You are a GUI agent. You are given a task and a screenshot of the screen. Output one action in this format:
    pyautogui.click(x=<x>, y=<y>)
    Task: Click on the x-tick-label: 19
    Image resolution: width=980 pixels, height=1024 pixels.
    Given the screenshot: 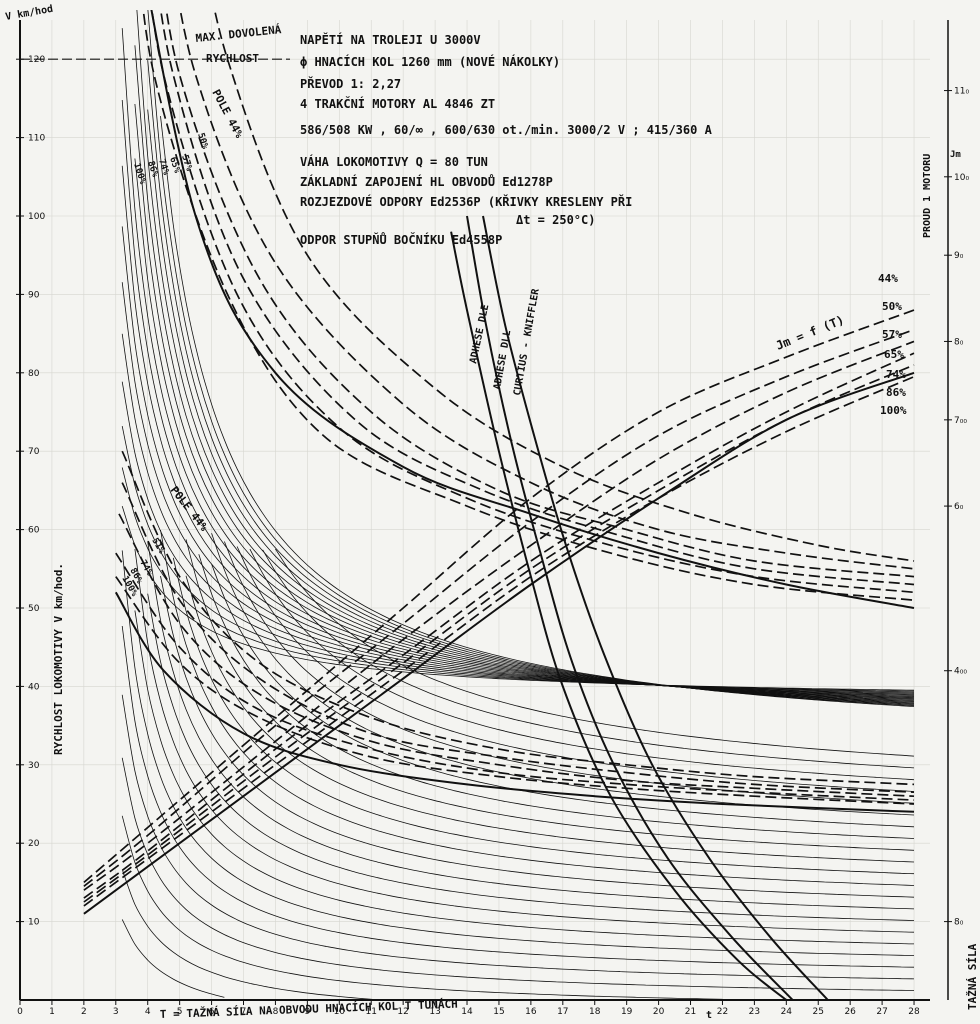 What is the action you would take?
    pyautogui.click(x=627, y=1012)
    